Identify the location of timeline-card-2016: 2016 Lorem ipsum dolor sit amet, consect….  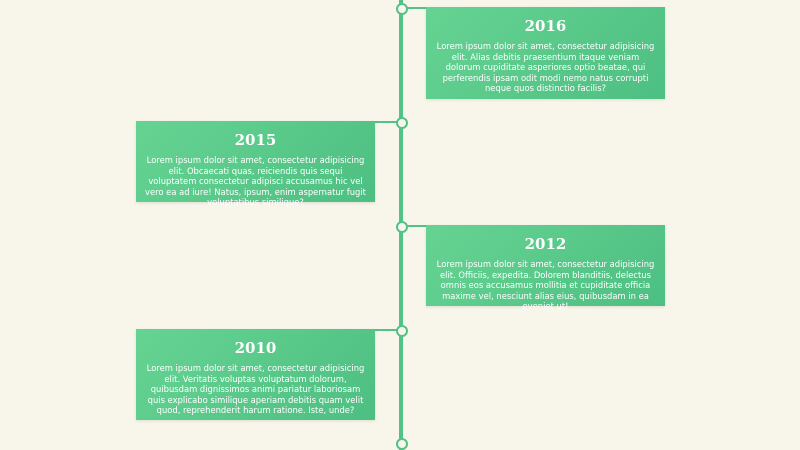
(545, 53).